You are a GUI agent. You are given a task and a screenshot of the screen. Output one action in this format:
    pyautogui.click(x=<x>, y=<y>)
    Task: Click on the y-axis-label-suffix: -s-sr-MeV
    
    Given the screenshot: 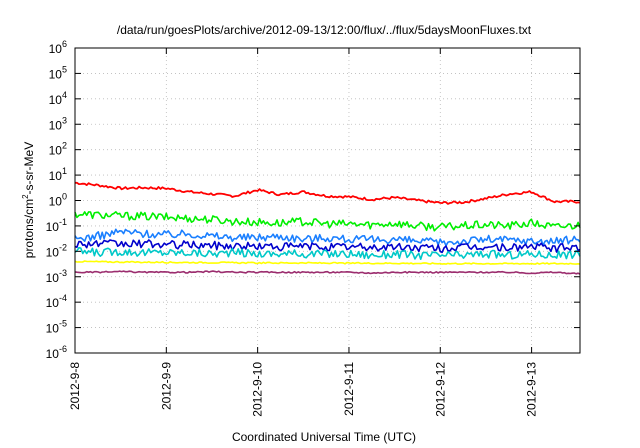 What is the action you would take?
    pyautogui.click(x=29, y=168)
    